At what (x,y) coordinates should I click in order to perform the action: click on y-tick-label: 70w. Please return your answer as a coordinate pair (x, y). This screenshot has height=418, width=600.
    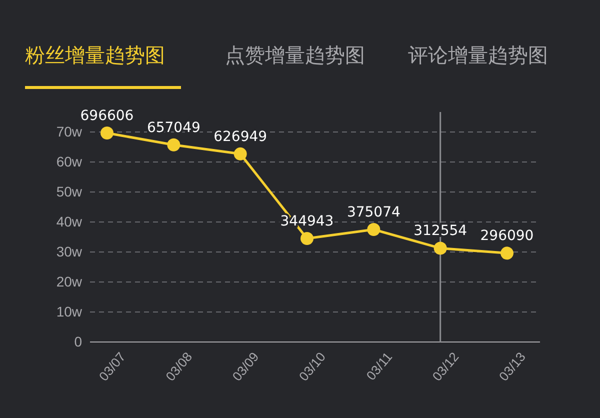
    Looking at the image, I should click on (69, 131).